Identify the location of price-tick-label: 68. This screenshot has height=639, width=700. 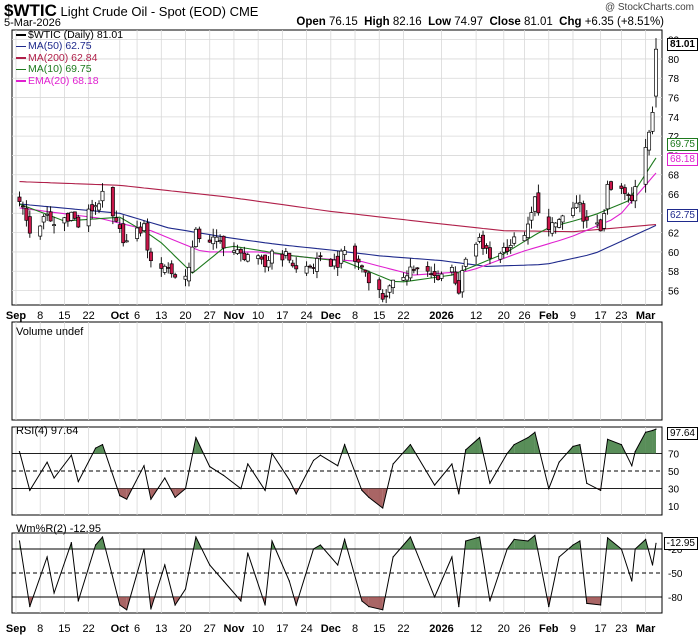
(674, 176).